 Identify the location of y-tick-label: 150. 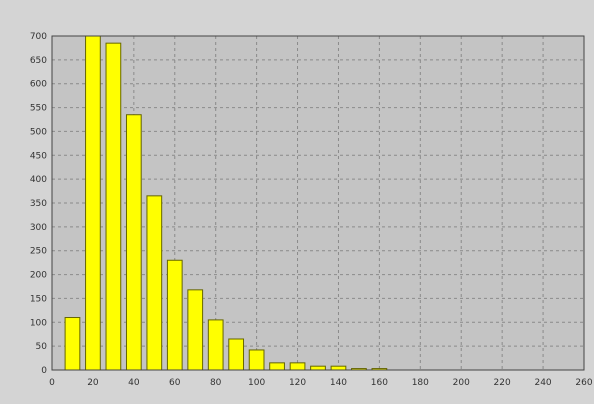
(38, 299).